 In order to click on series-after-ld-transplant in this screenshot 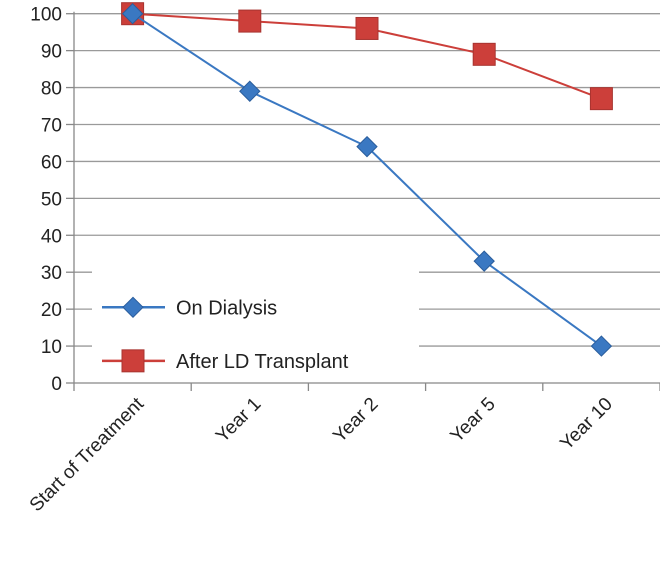, I will do `click(367, 56)`.